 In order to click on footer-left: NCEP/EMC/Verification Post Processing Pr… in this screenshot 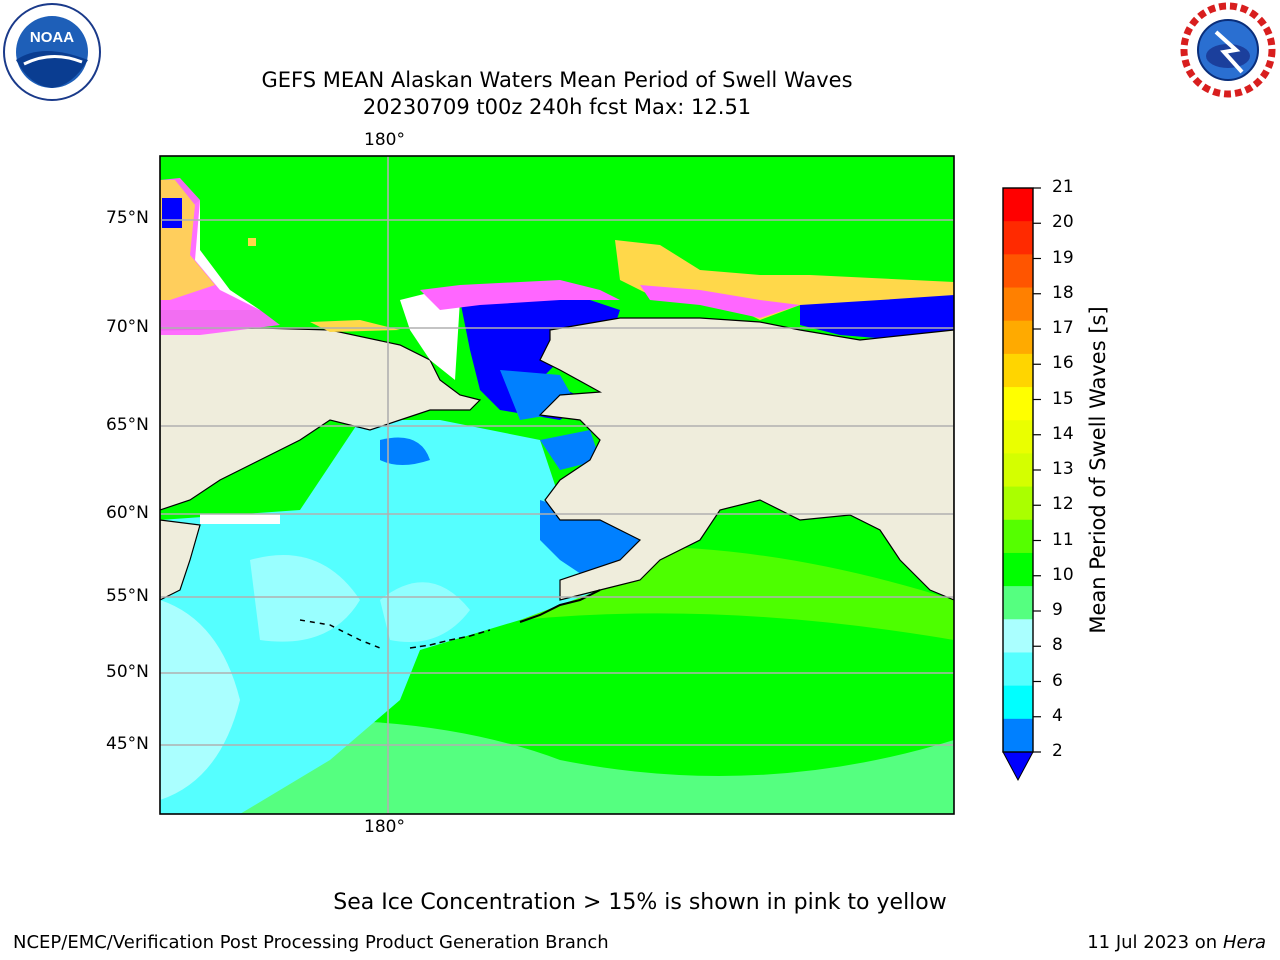, I will do `click(311, 942)`.